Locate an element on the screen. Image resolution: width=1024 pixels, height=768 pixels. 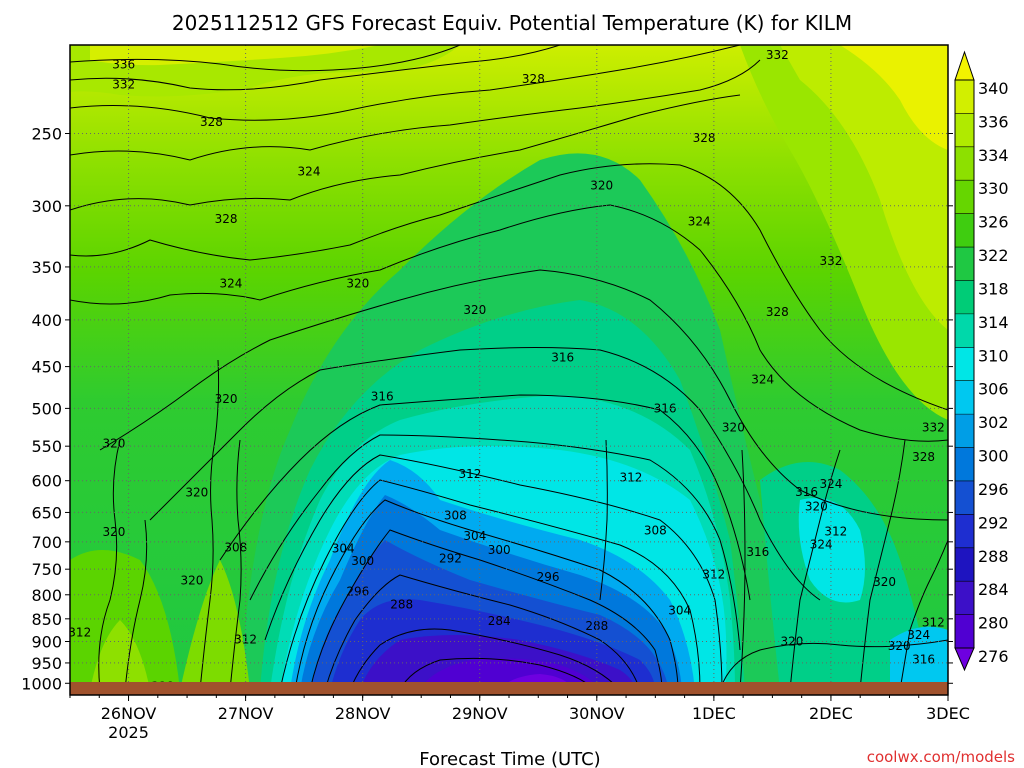
colorbar-label: 284 is located at coordinates (993, 589).